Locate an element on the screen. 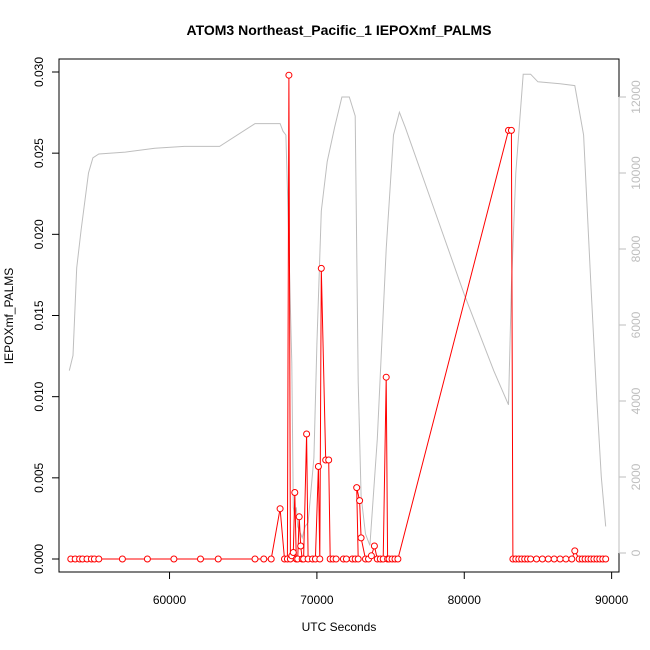  x-axis: 60000 70000 80000 90000 is located at coordinates (391, 589).